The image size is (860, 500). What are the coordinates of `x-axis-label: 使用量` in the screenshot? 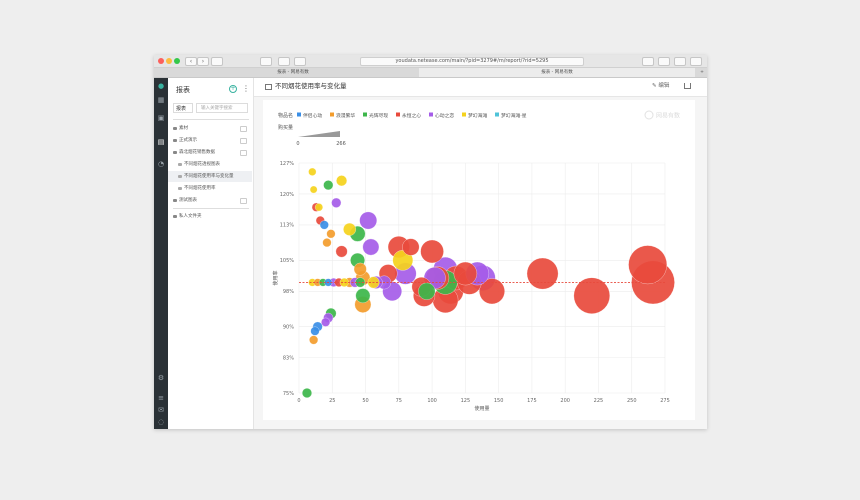 It's located at (481, 408).